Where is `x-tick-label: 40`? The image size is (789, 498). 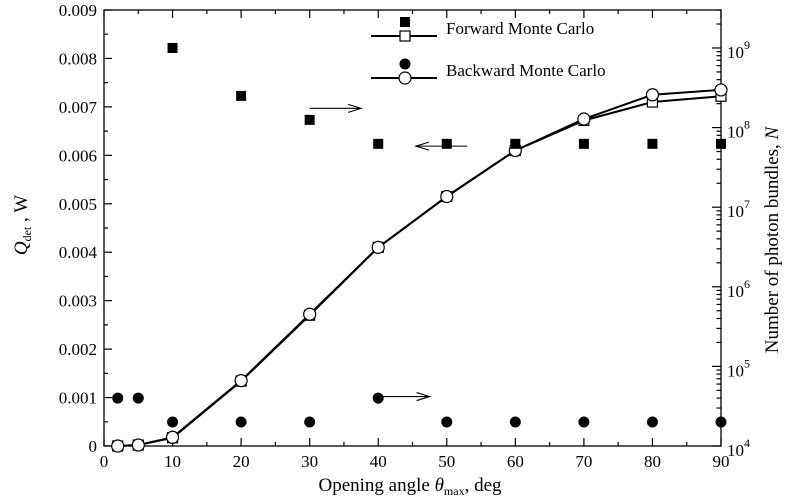
x-tick-label: 40 is located at coordinates (378, 461).